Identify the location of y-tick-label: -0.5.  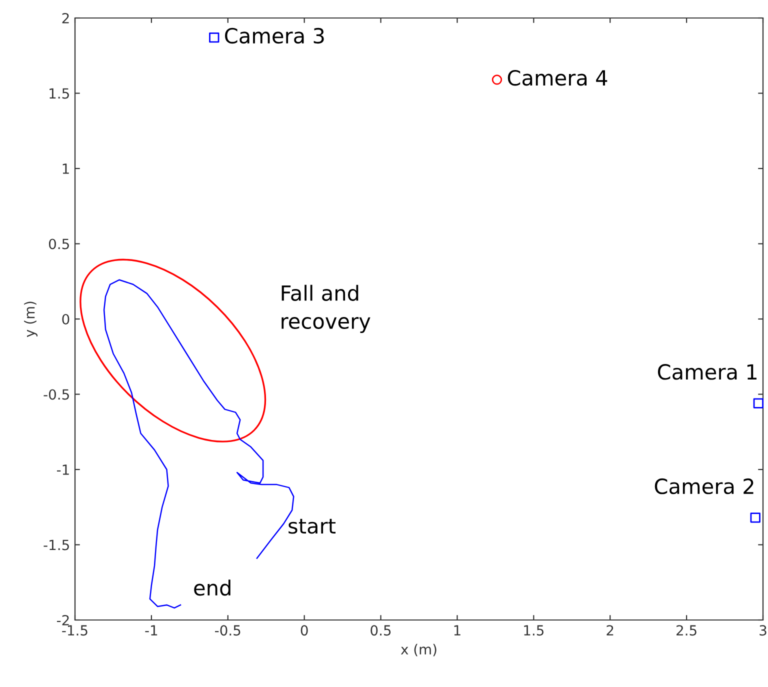
(56, 394).